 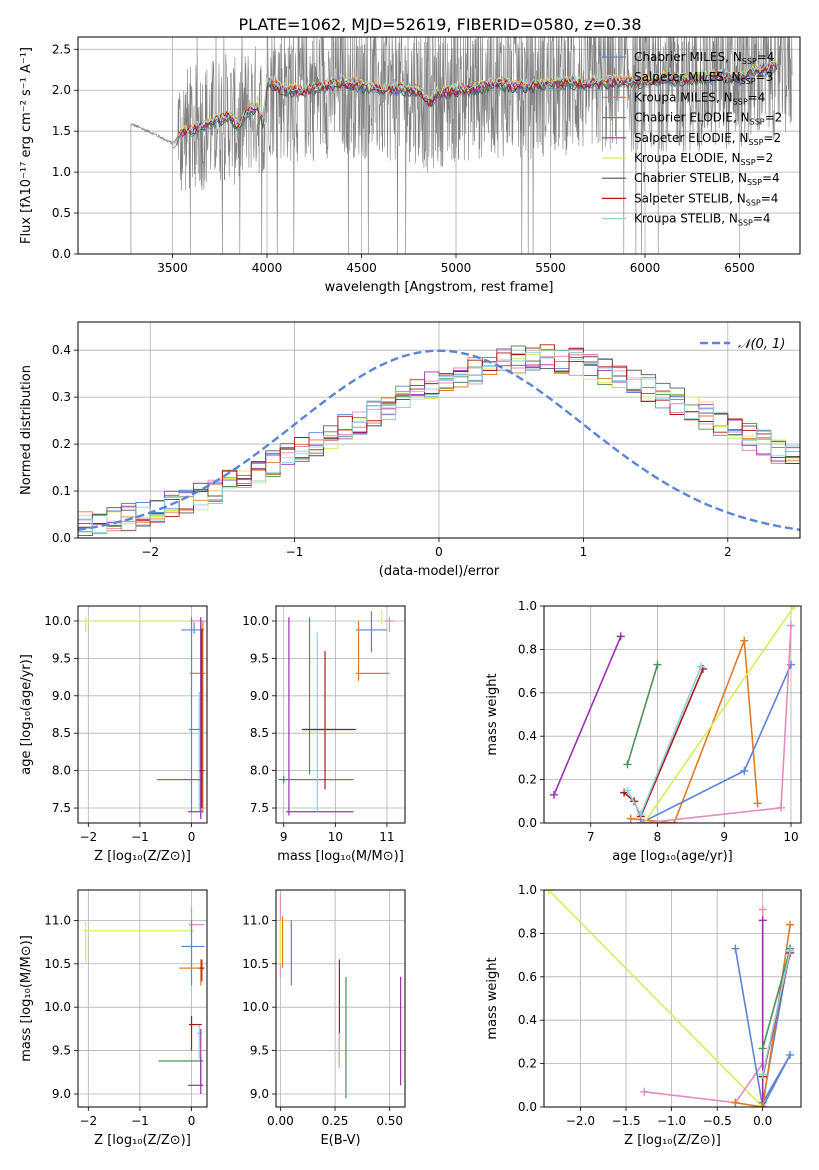 I want to click on x-tick-label: −2.0, so click(x=580, y=1121).